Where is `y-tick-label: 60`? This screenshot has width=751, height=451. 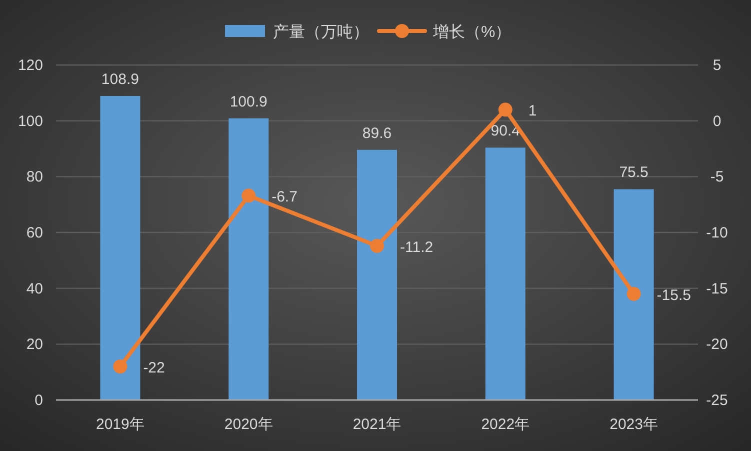
y-tick-label: 60 is located at coordinates (34, 233).